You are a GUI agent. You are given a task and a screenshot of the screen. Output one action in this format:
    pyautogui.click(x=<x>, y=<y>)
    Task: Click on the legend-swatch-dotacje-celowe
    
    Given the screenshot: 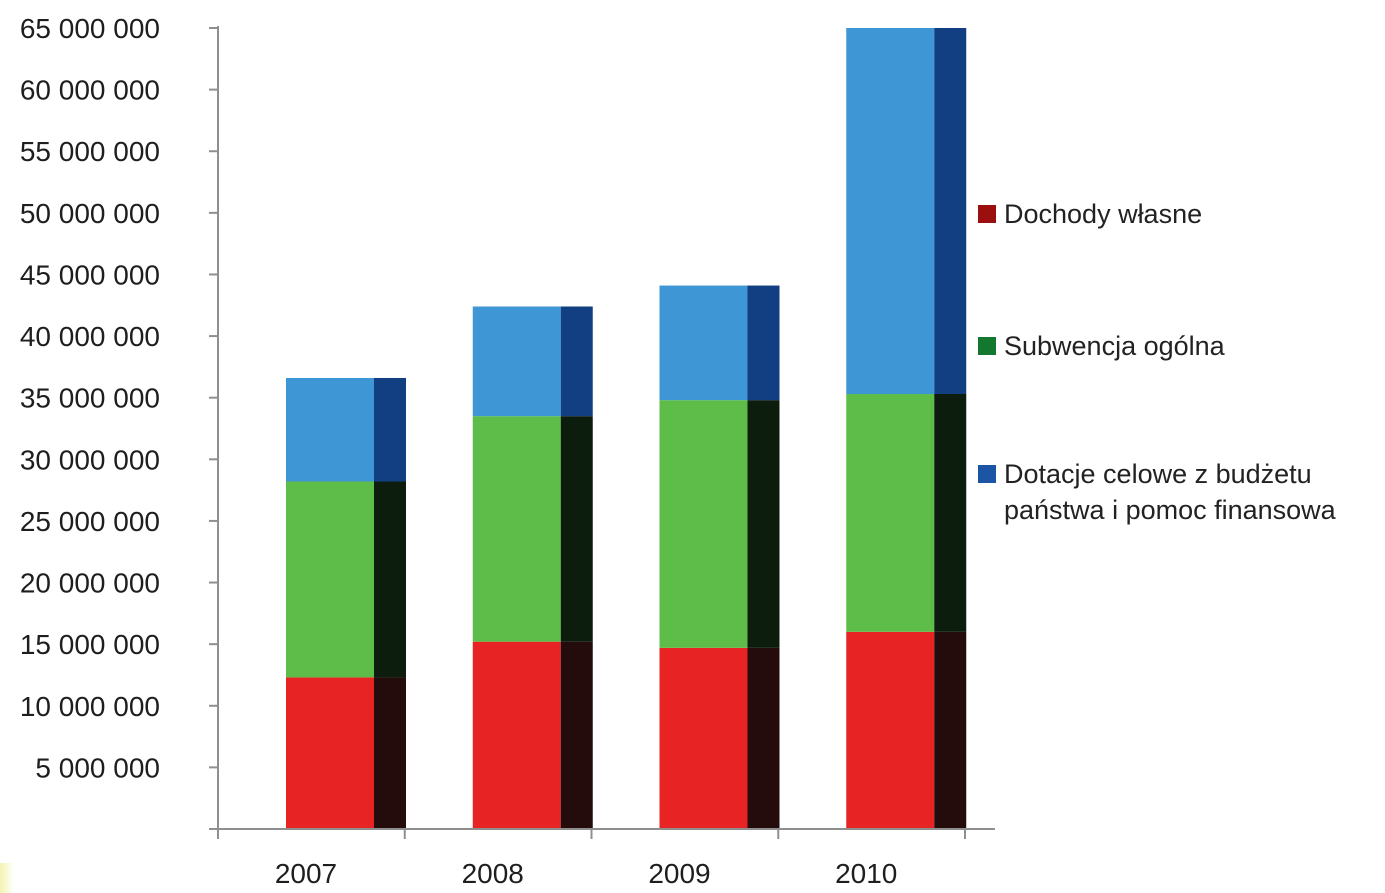 What is the action you would take?
    pyautogui.click(x=987, y=474)
    